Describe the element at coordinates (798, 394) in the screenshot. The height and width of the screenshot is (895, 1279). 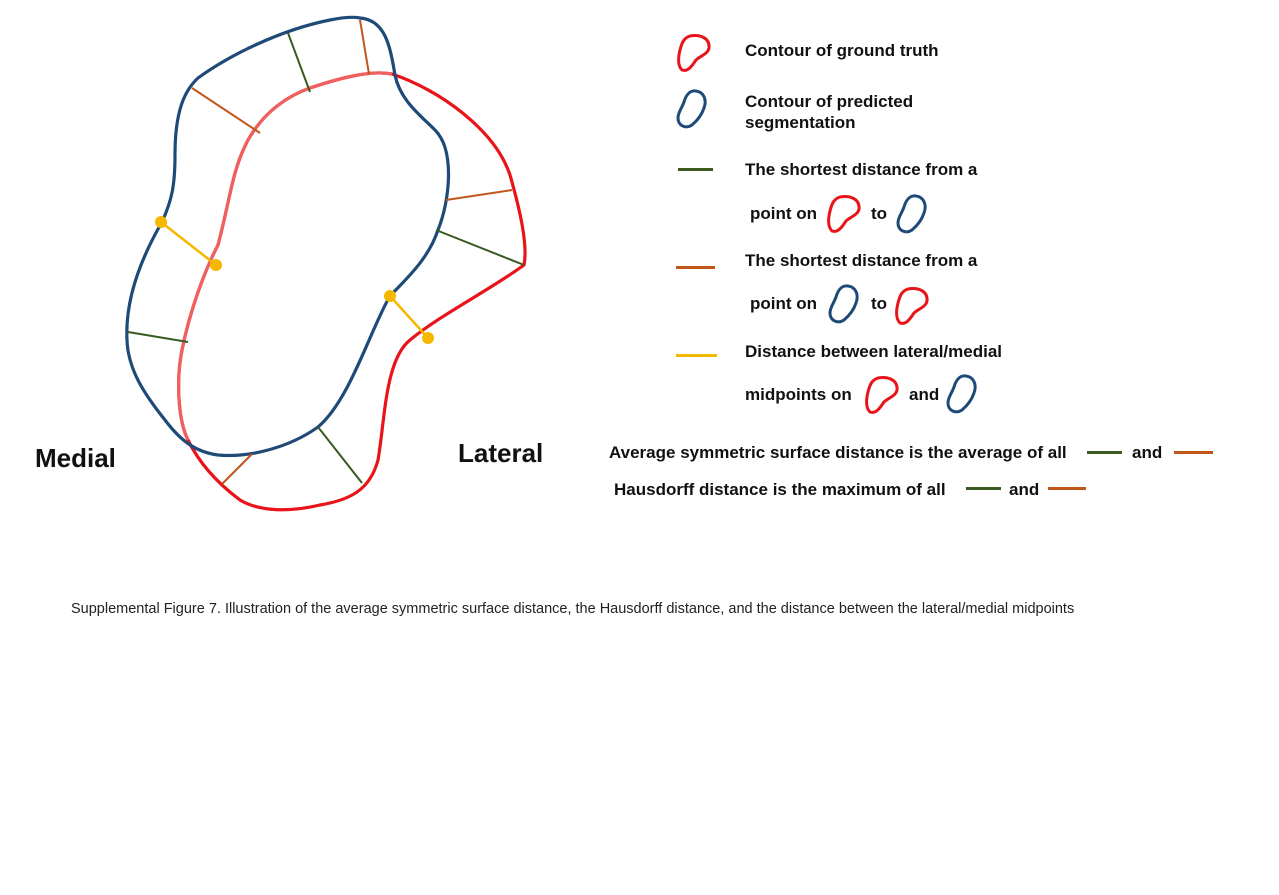
I see `legend-midpoint-line2: midpoints on` at that location.